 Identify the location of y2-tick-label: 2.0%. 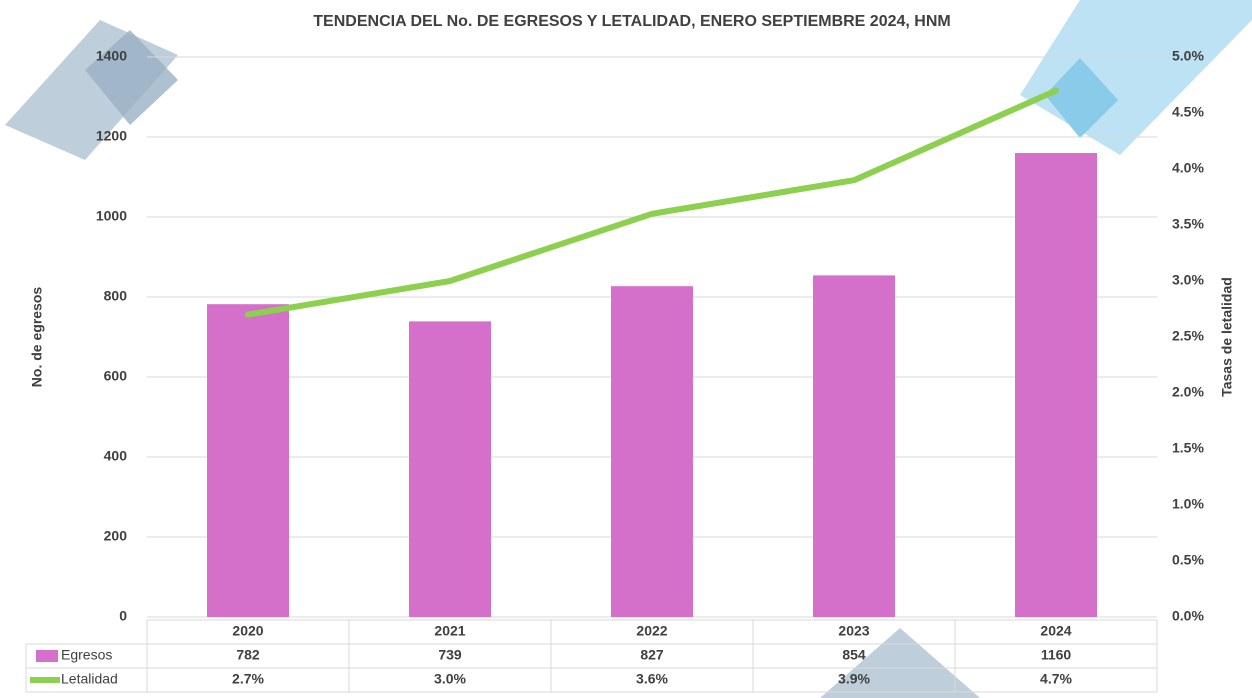
(1188, 392).